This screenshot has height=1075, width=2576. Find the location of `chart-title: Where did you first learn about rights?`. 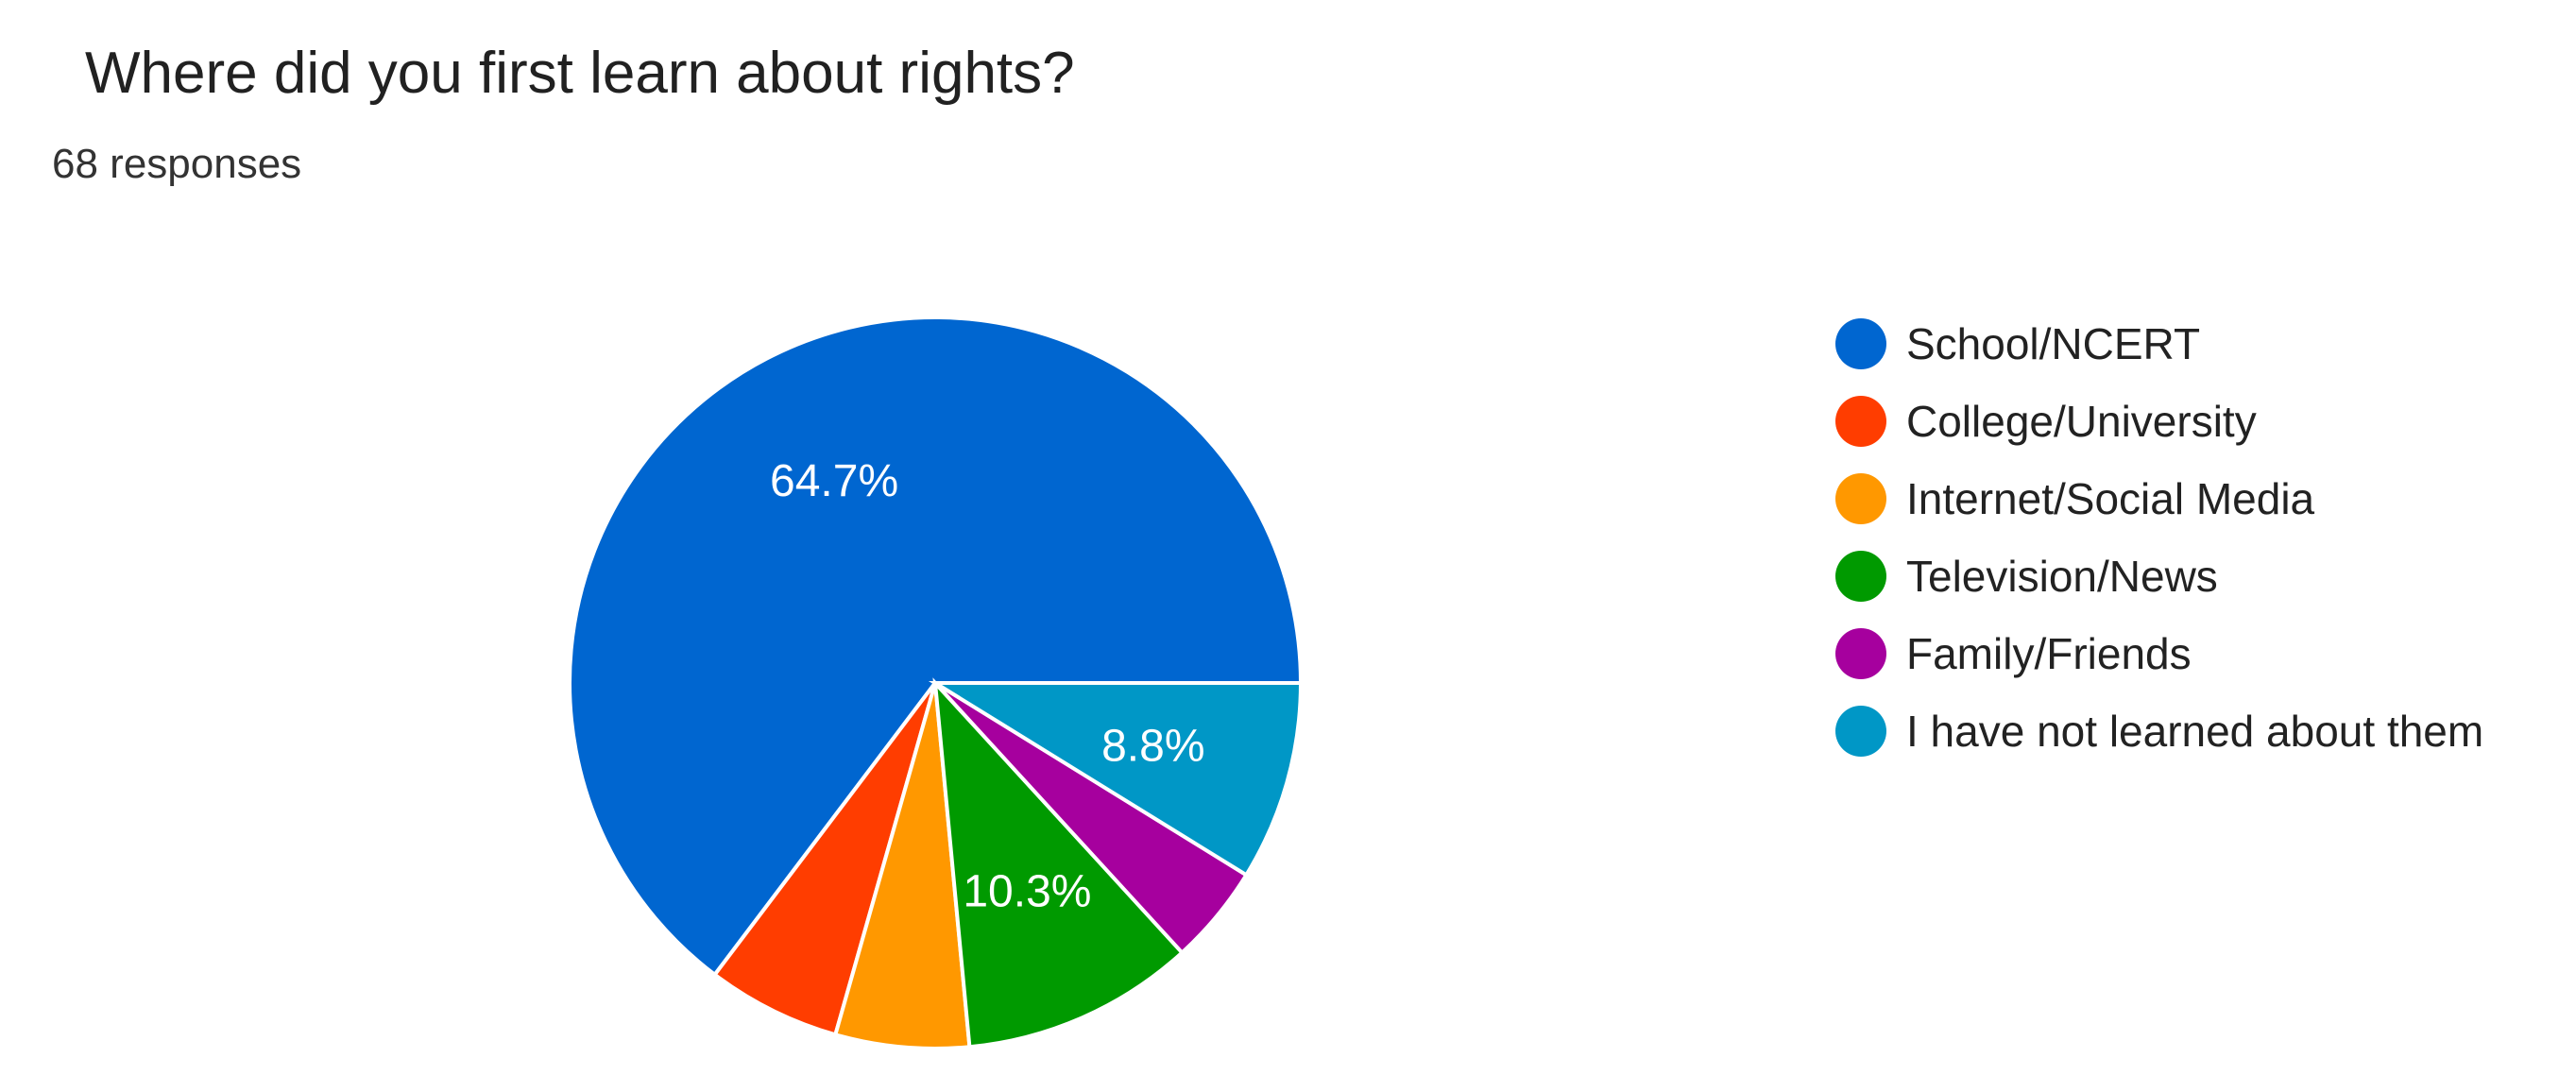

chart-title: Where did you first learn about rights? is located at coordinates (580, 73).